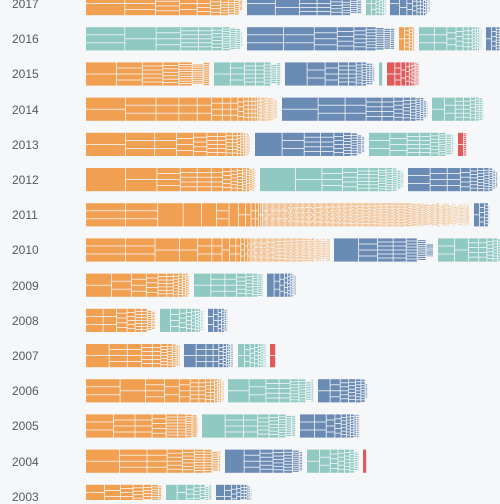 The width and height of the screenshot is (500, 504). What do you see at coordinates (133, 355) in the screenshot?
I see `segment-orange` at bounding box center [133, 355].